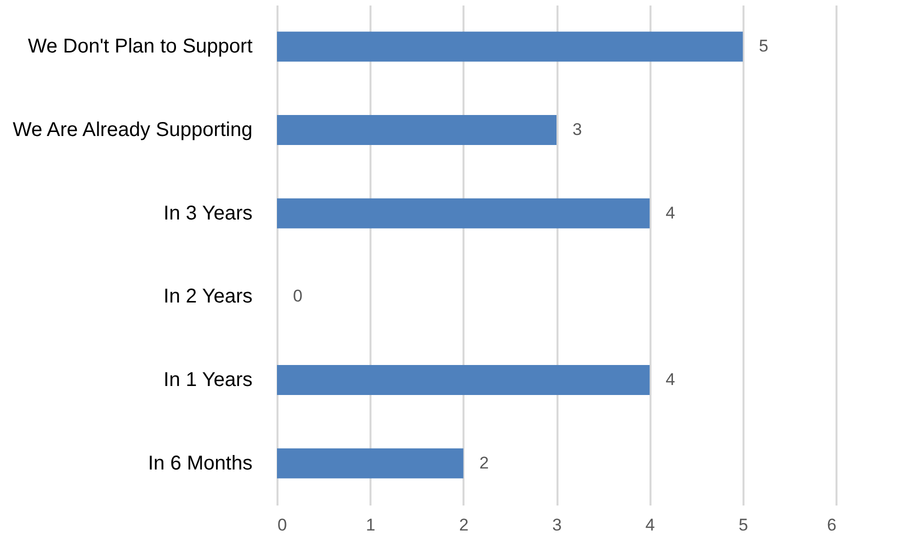  I want to click on x-tick-label: 0, so click(282, 525).